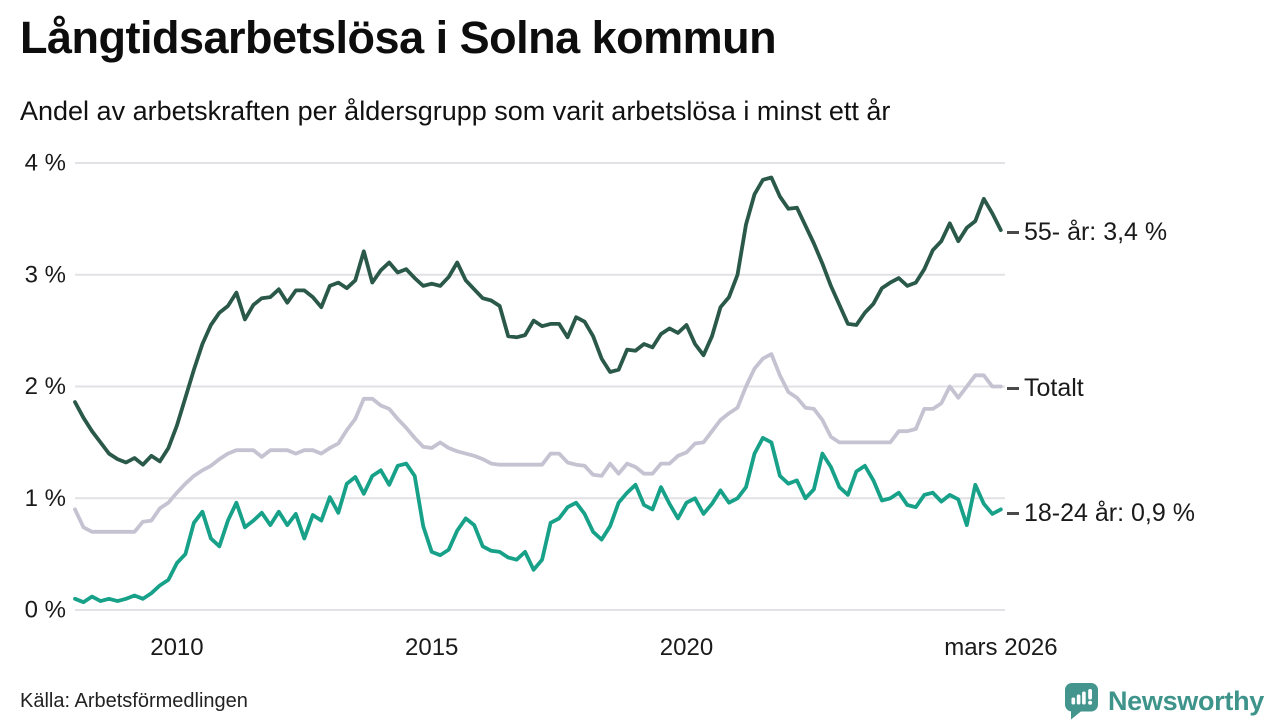  Describe the element at coordinates (45, 610) in the screenshot. I see `y-tick-label: 0 %` at that location.